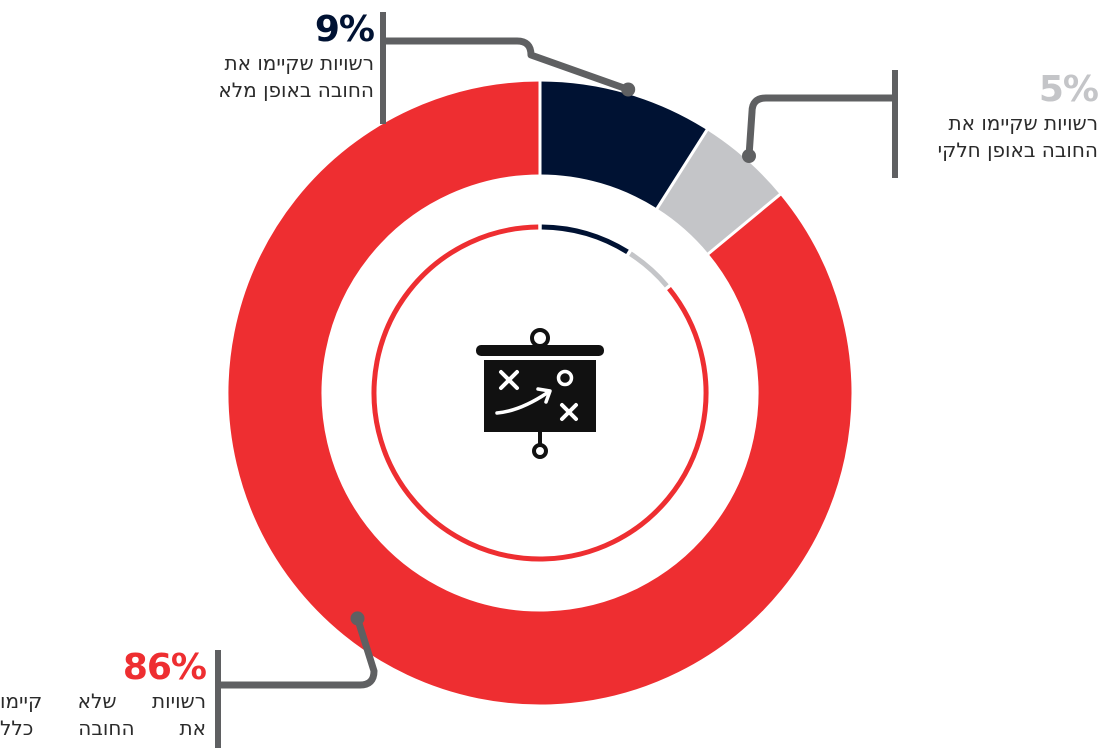 Image resolution: width=1110 pixels, height=751 pixels. I want to click on category-label-partial-line1: רשויות שקיימו את, so click(1023, 123).